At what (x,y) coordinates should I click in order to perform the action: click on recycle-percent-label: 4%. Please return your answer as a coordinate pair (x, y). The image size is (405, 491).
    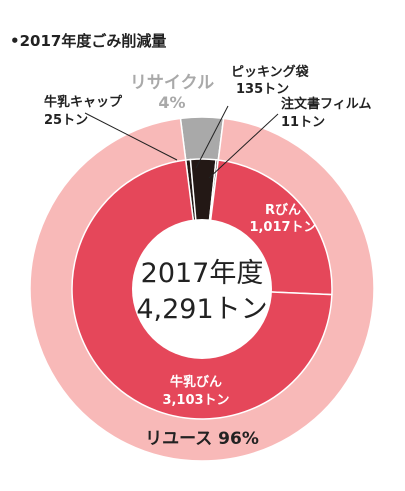
    Looking at the image, I should click on (171, 102).